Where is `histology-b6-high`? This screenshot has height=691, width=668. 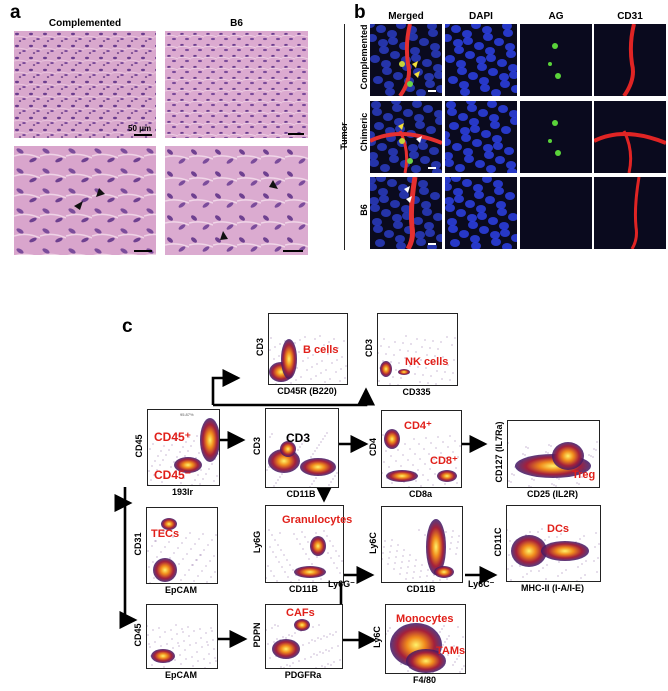
histology-b6-high is located at coordinates (236, 200).